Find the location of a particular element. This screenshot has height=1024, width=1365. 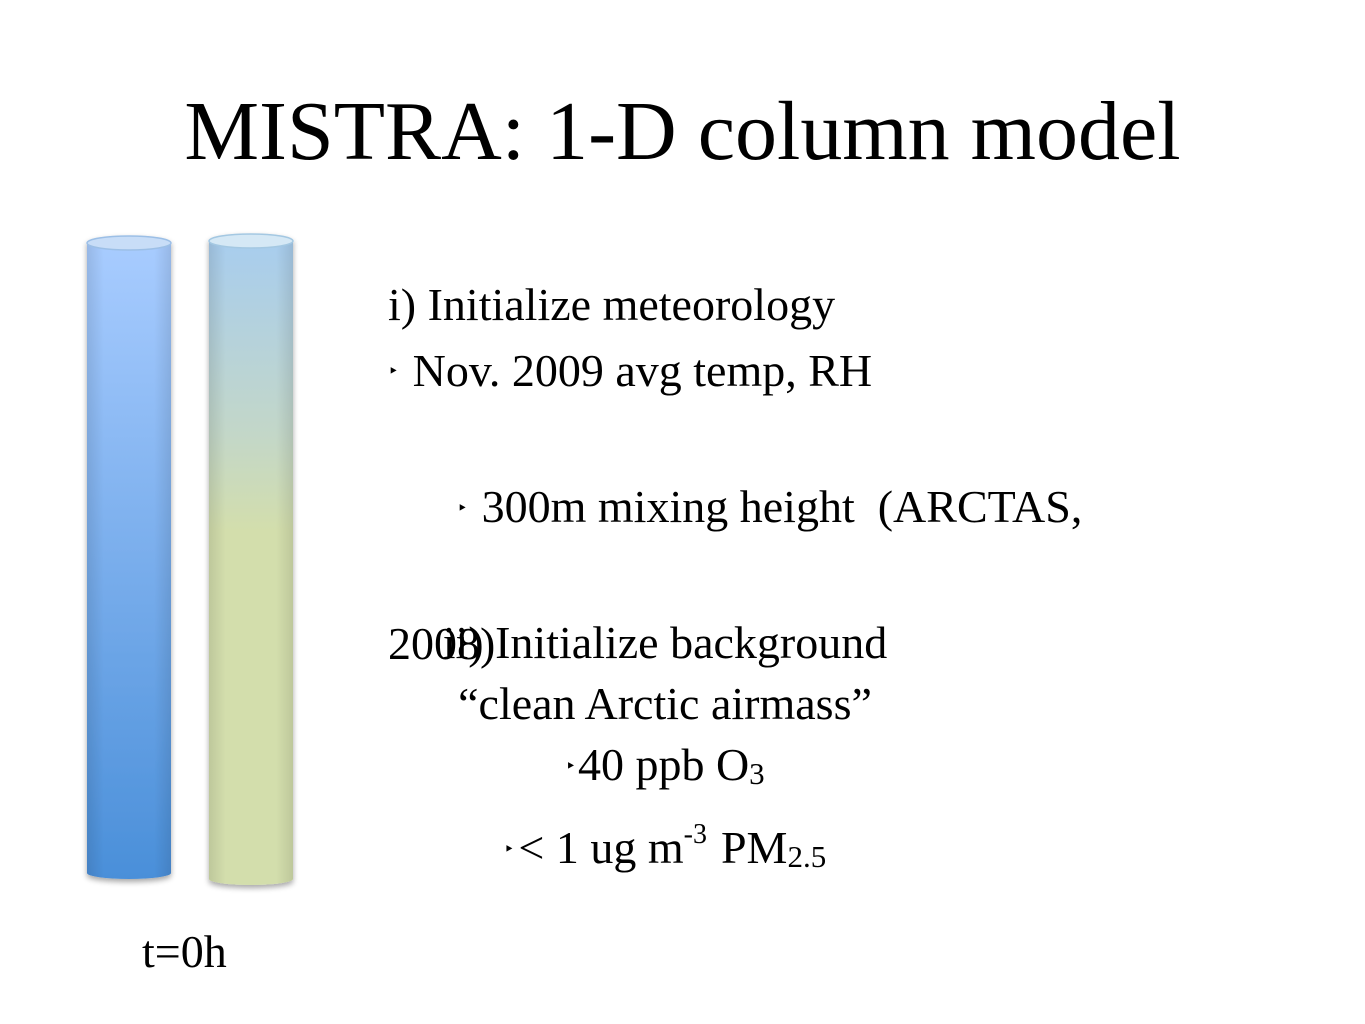

step1-bullet-text: Nov. 2009 avg temp, RH is located at coordinates (642, 370).